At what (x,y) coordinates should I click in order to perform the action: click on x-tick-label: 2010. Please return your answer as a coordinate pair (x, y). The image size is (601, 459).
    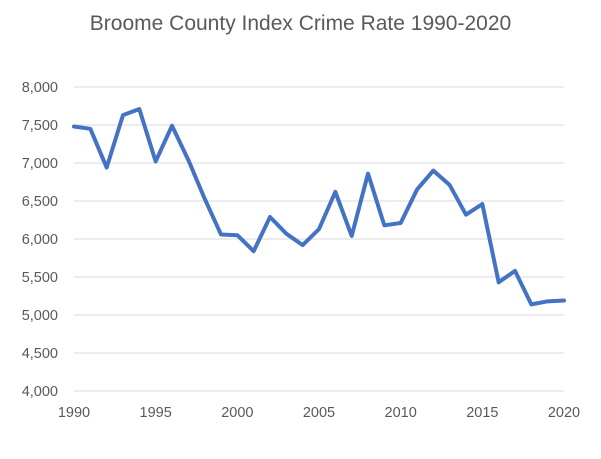
    Looking at the image, I should click on (401, 413).